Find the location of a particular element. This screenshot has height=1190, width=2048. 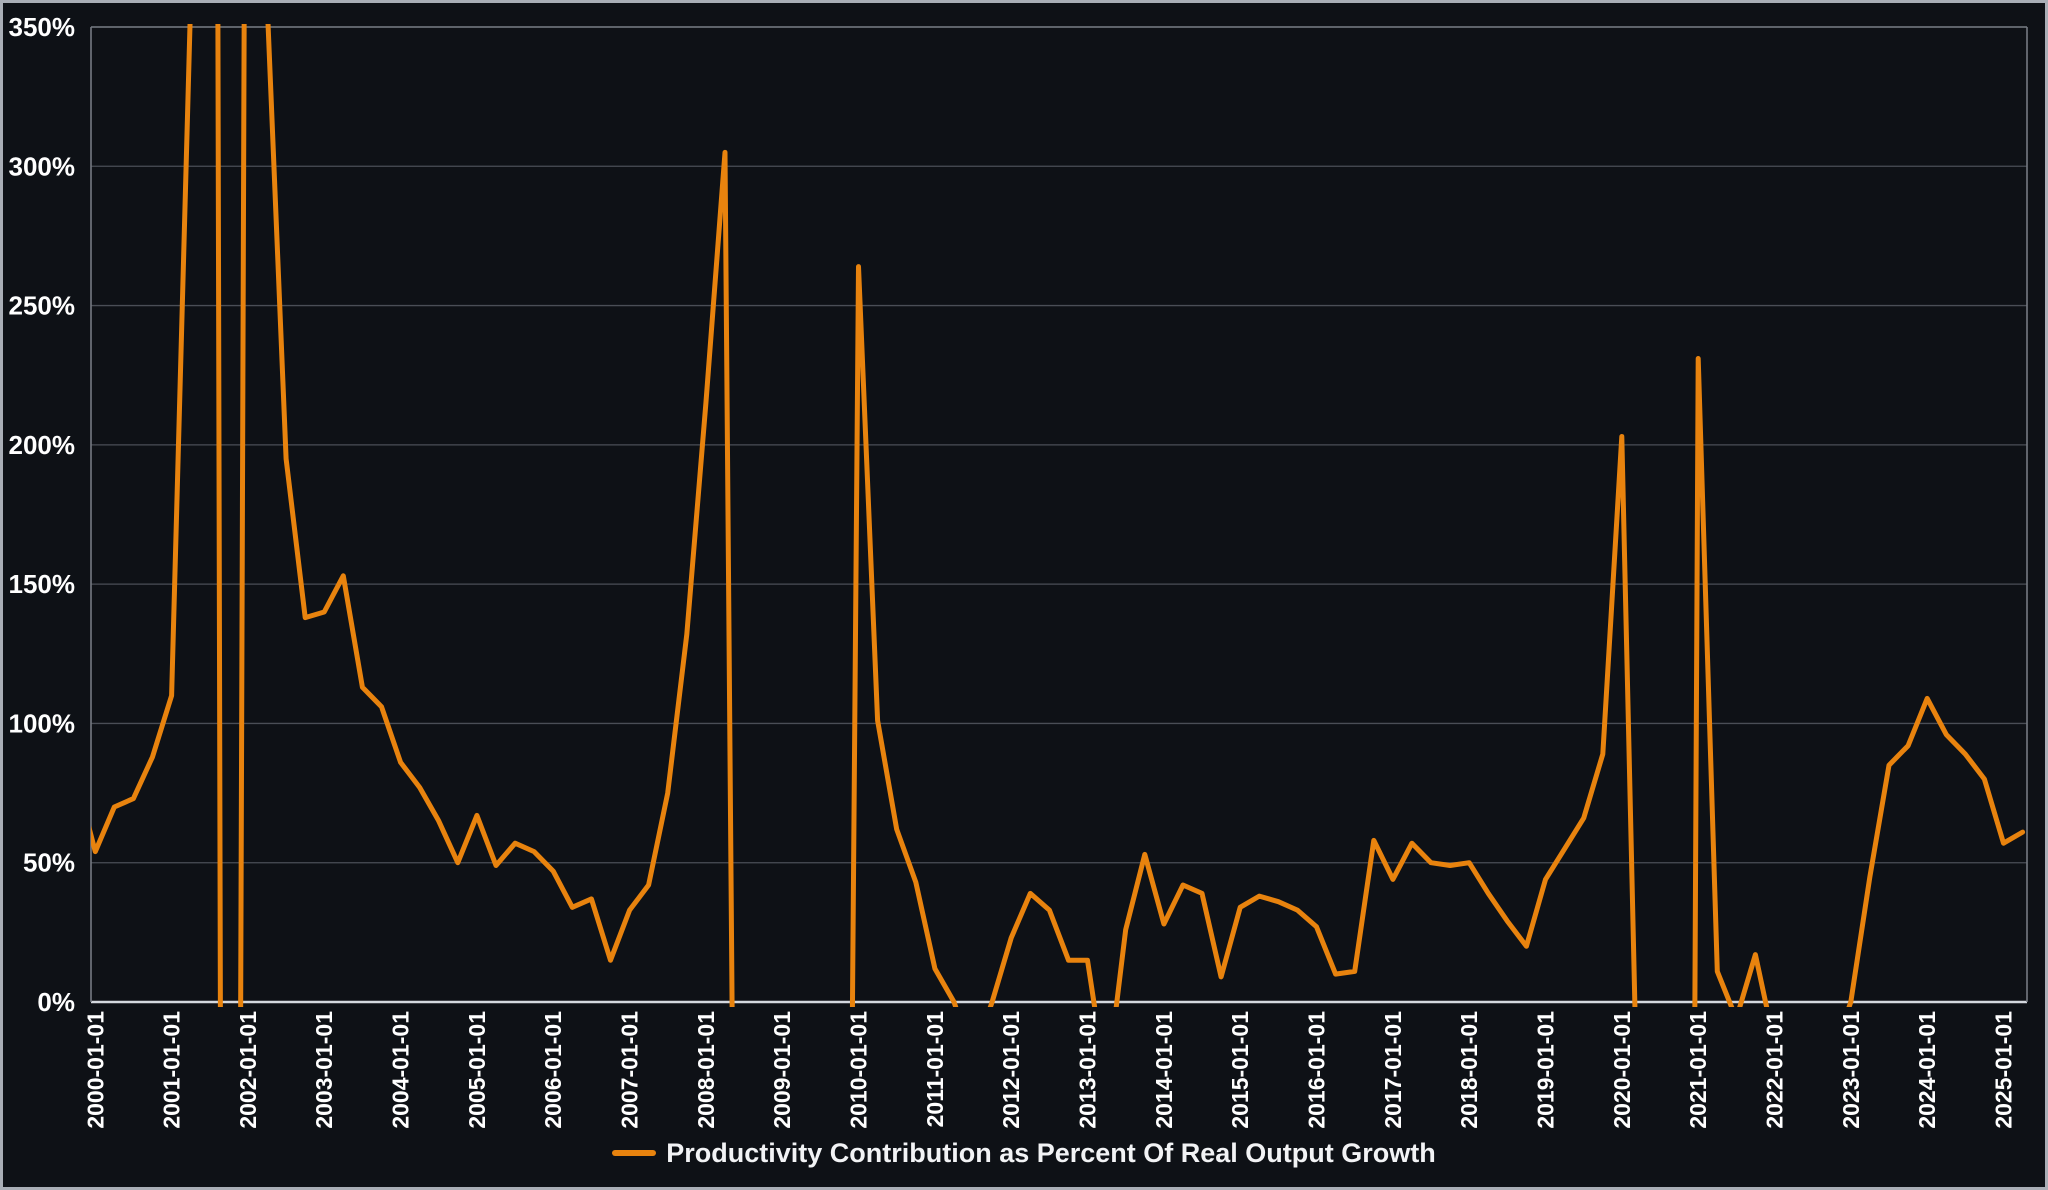

y-tick-label: 350% is located at coordinates (42, 27).